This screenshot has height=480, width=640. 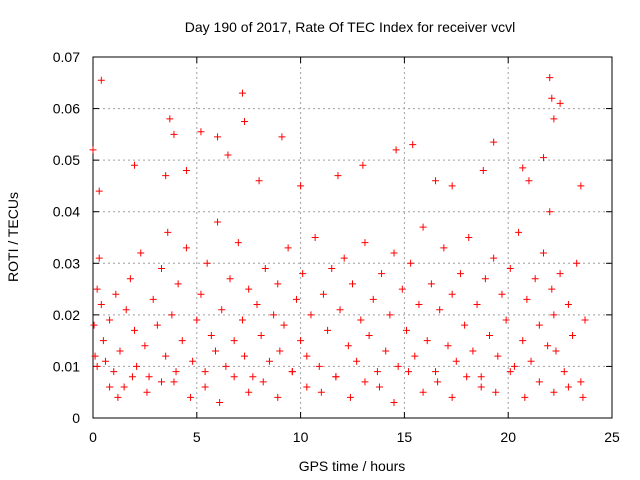 What do you see at coordinates (508, 437) in the screenshot?
I see `x-tick-label: 20` at bounding box center [508, 437].